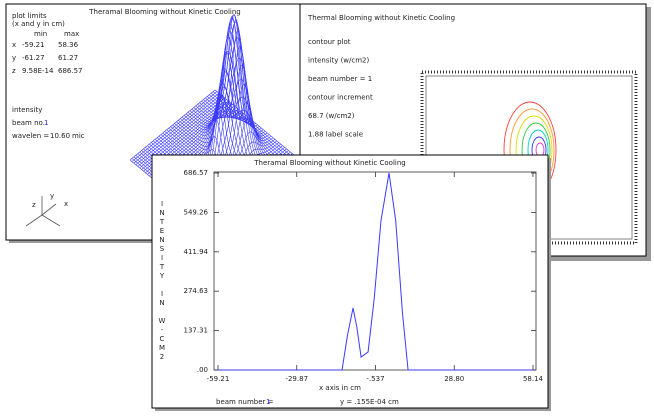  I want to click on window-title: Thermal Blooming without Kinetic Cooling, so click(381, 18).